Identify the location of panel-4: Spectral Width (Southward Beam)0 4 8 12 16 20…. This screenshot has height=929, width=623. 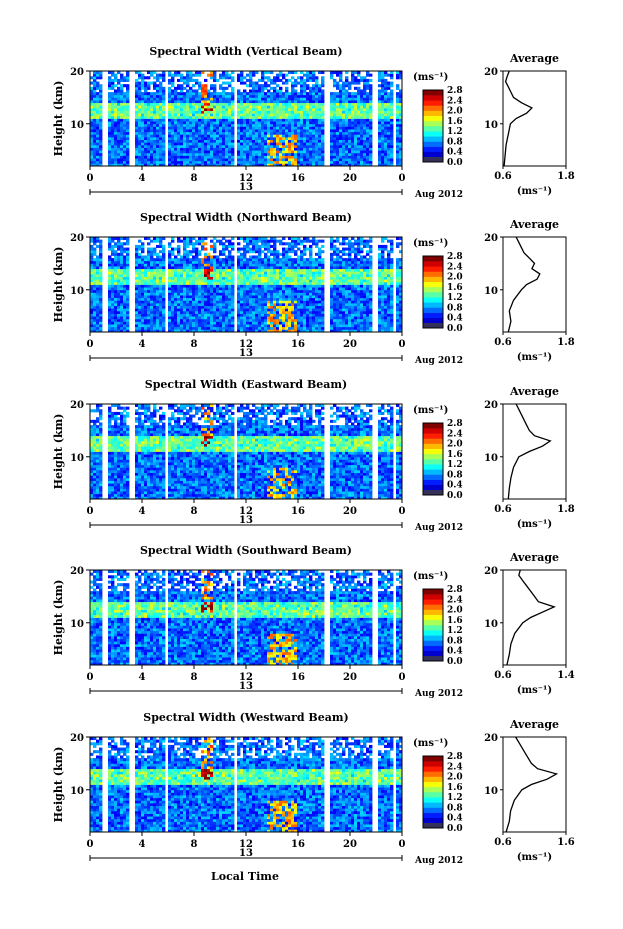
(313, 621).